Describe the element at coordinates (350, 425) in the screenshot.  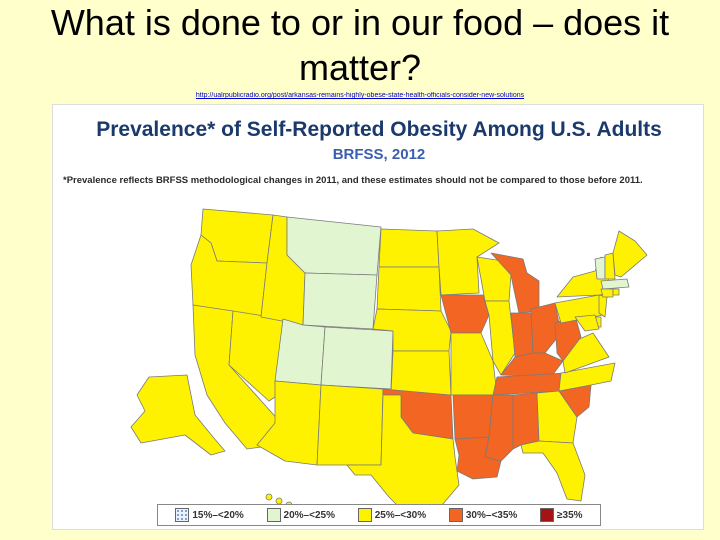
I see `state-NM` at that location.